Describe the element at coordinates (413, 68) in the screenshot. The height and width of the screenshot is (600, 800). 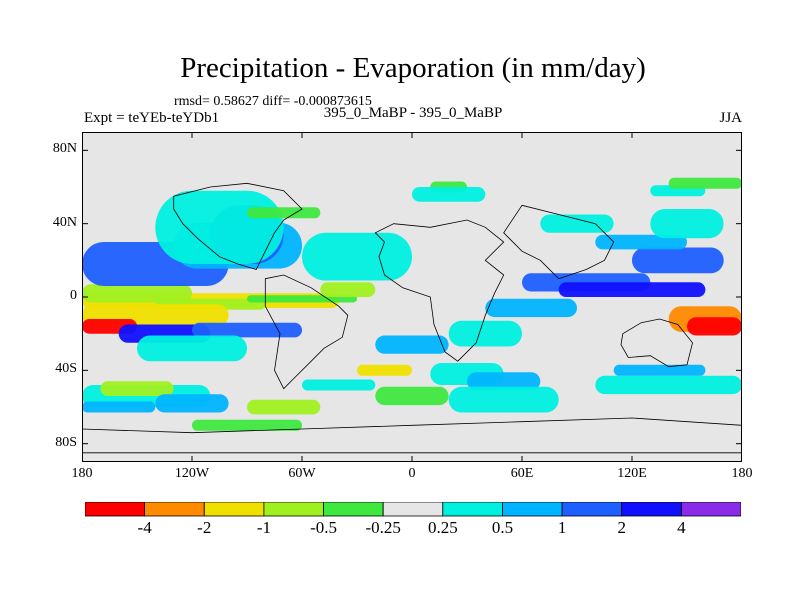
I see `plot-title: Precipitation - Evaporation (in mm/day)` at that location.